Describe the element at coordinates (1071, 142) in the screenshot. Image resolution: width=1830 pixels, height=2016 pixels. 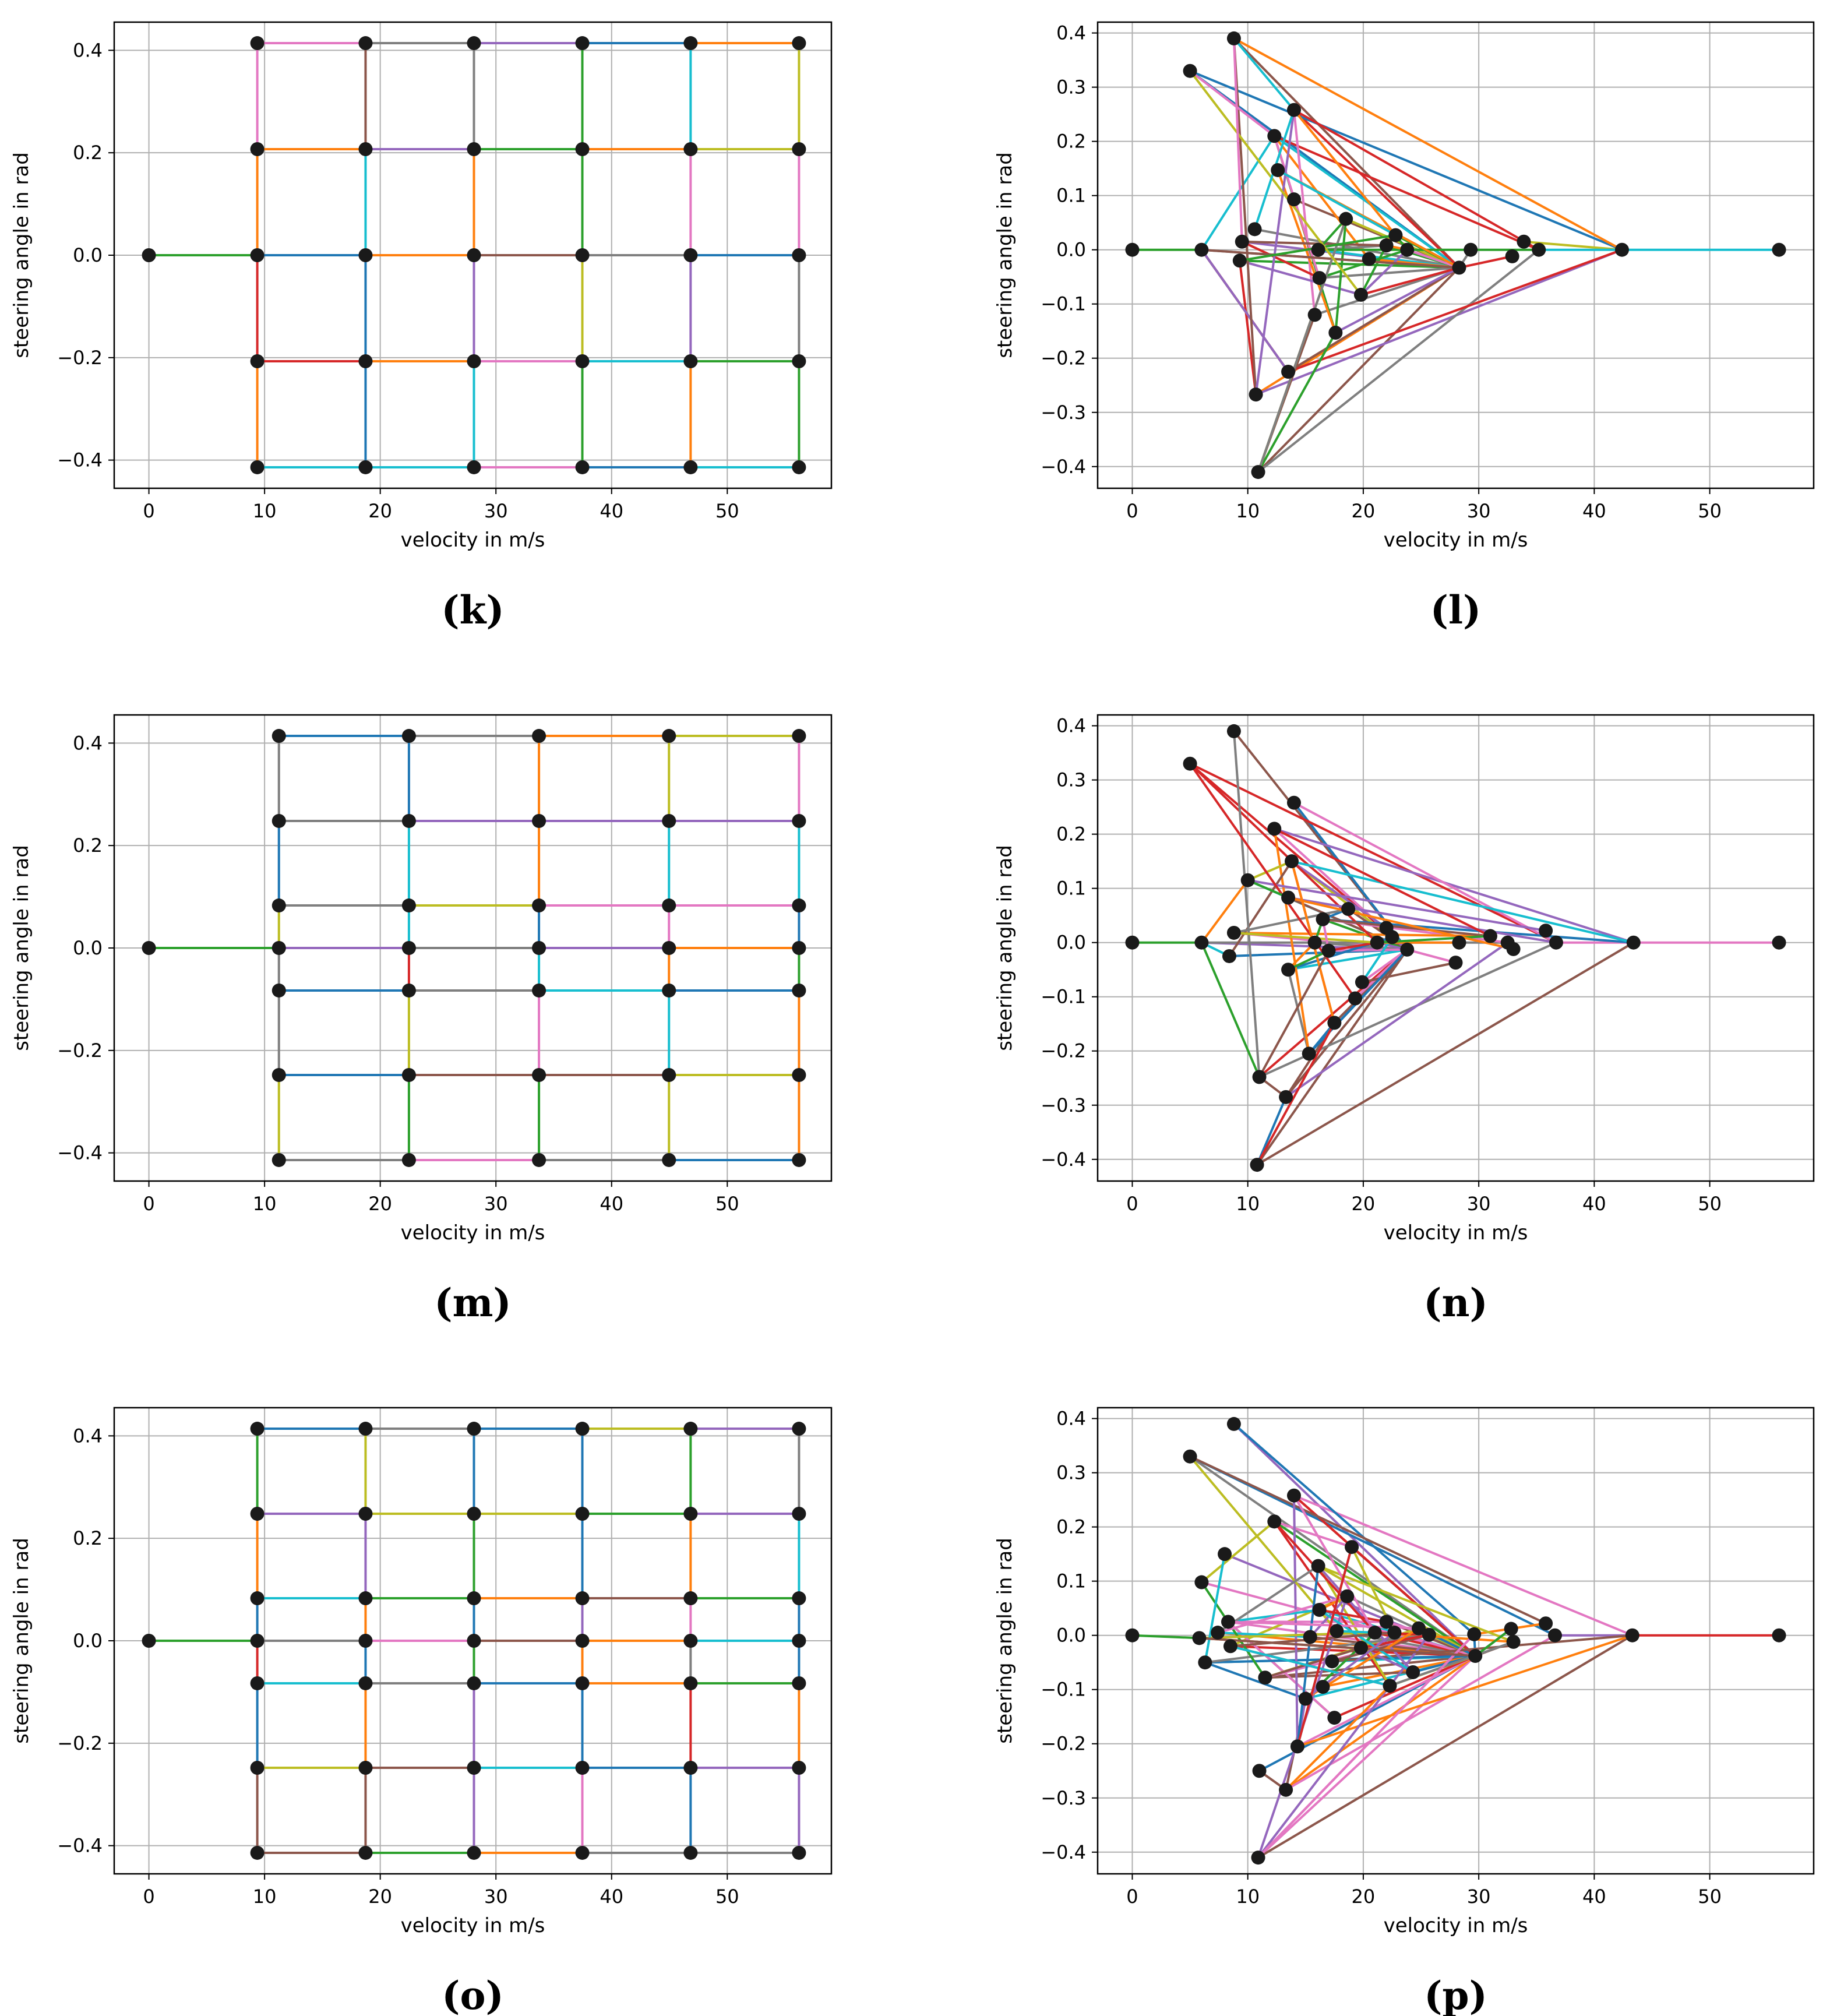
I see `y-tick-label: 0.2` at that location.